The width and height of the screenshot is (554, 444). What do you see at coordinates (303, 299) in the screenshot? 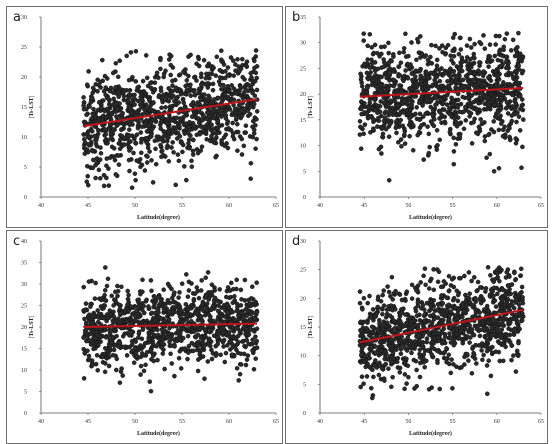
I see `y-tick-label: 20` at bounding box center [303, 299].